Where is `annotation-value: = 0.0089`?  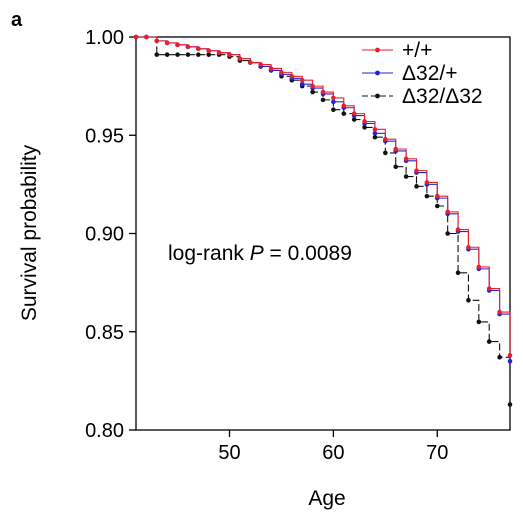
annotation-value: = 0.0089 is located at coordinates (308, 253).